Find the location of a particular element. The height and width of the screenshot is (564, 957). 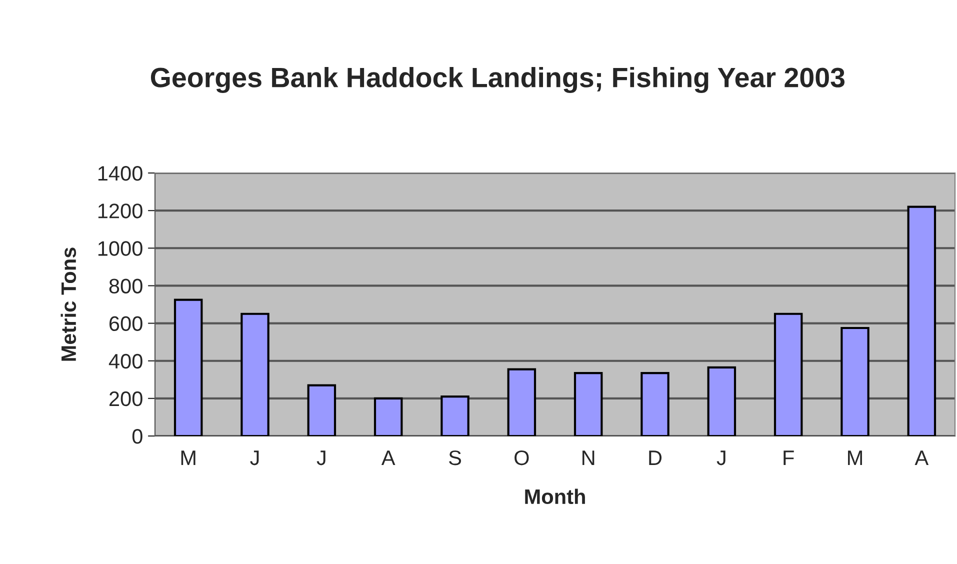

y-tick-label: 400 is located at coordinates (125, 361).